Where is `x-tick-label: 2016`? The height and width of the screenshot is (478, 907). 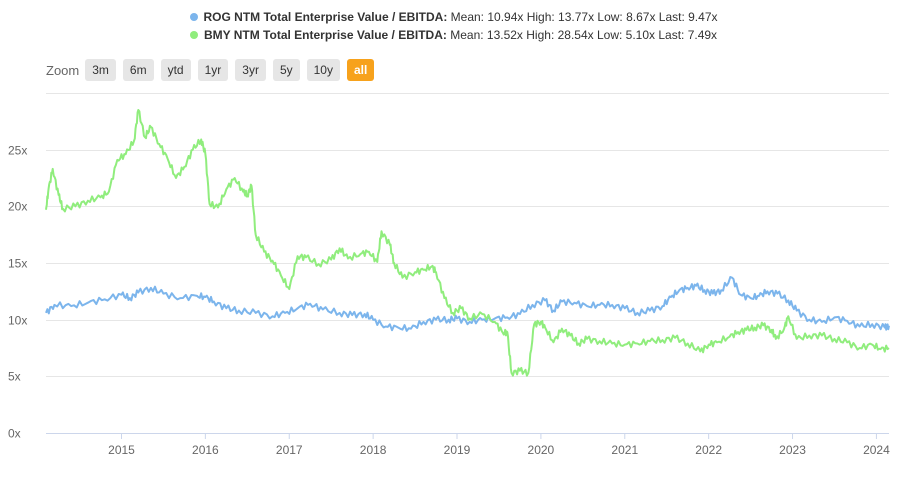 x-tick-label: 2016 is located at coordinates (205, 450).